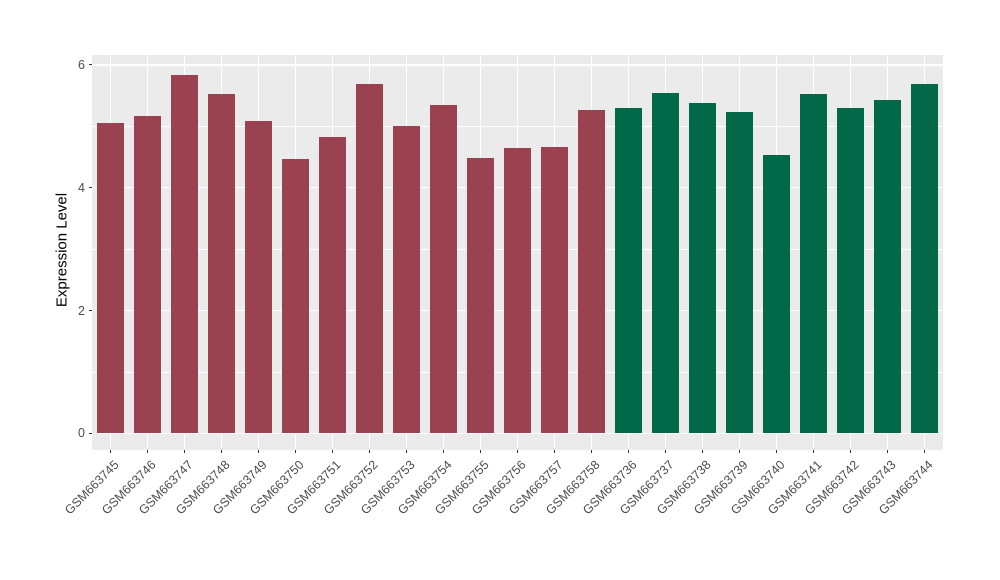 This screenshot has width=1000, height=580. What do you see at coordinates (702, 268) in the screenshot?
I see `bar-GSM663738` at bounding box center [702, 268].